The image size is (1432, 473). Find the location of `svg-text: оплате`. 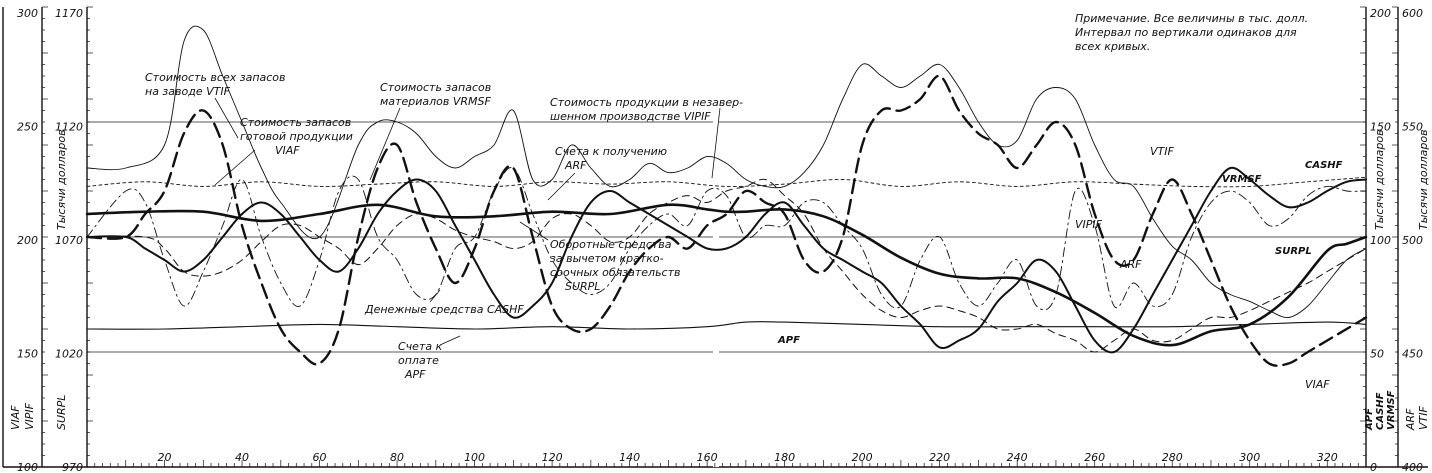

svg-text: оплате is located at coordinates (418, 360).